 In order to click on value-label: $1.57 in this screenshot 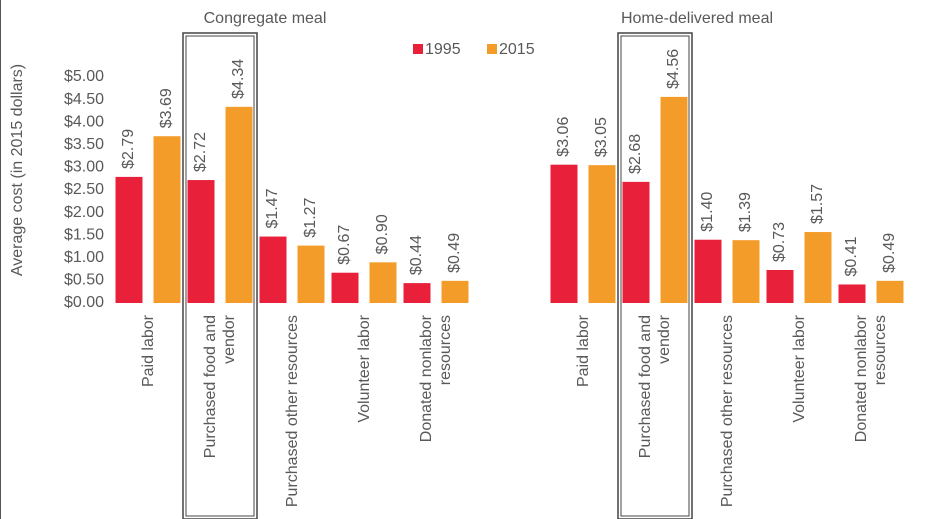, I will do `click(817, 204)`.